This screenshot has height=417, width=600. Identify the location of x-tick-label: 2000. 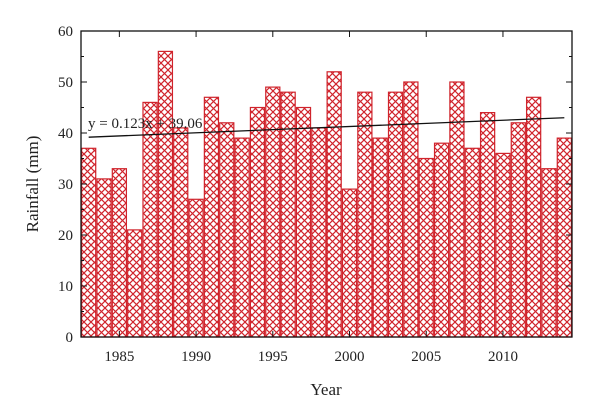
(350, 357).